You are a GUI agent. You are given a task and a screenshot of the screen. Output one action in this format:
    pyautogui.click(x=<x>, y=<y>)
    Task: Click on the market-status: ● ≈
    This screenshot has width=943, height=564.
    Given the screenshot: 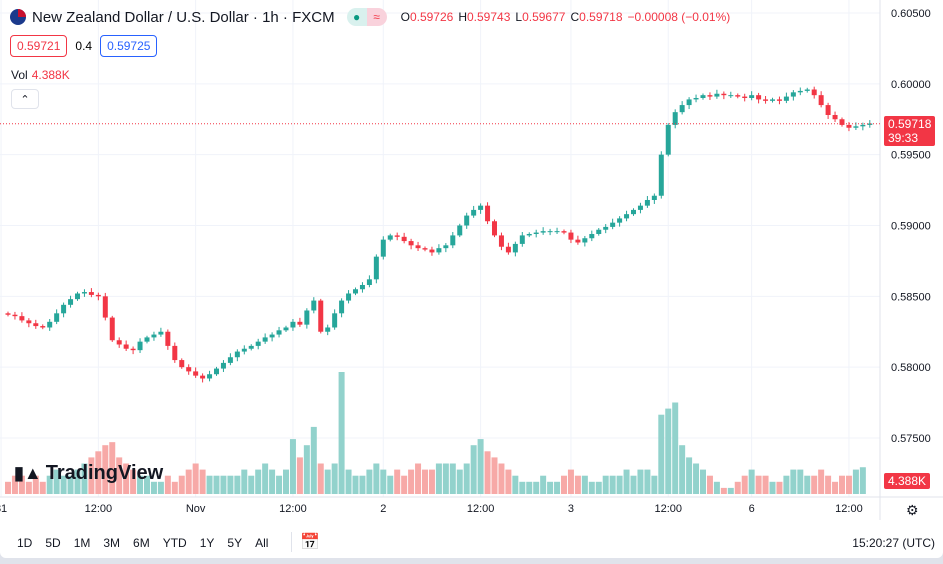 What is the action you would take?
    pyautogui.click(x=366, y=17)
    